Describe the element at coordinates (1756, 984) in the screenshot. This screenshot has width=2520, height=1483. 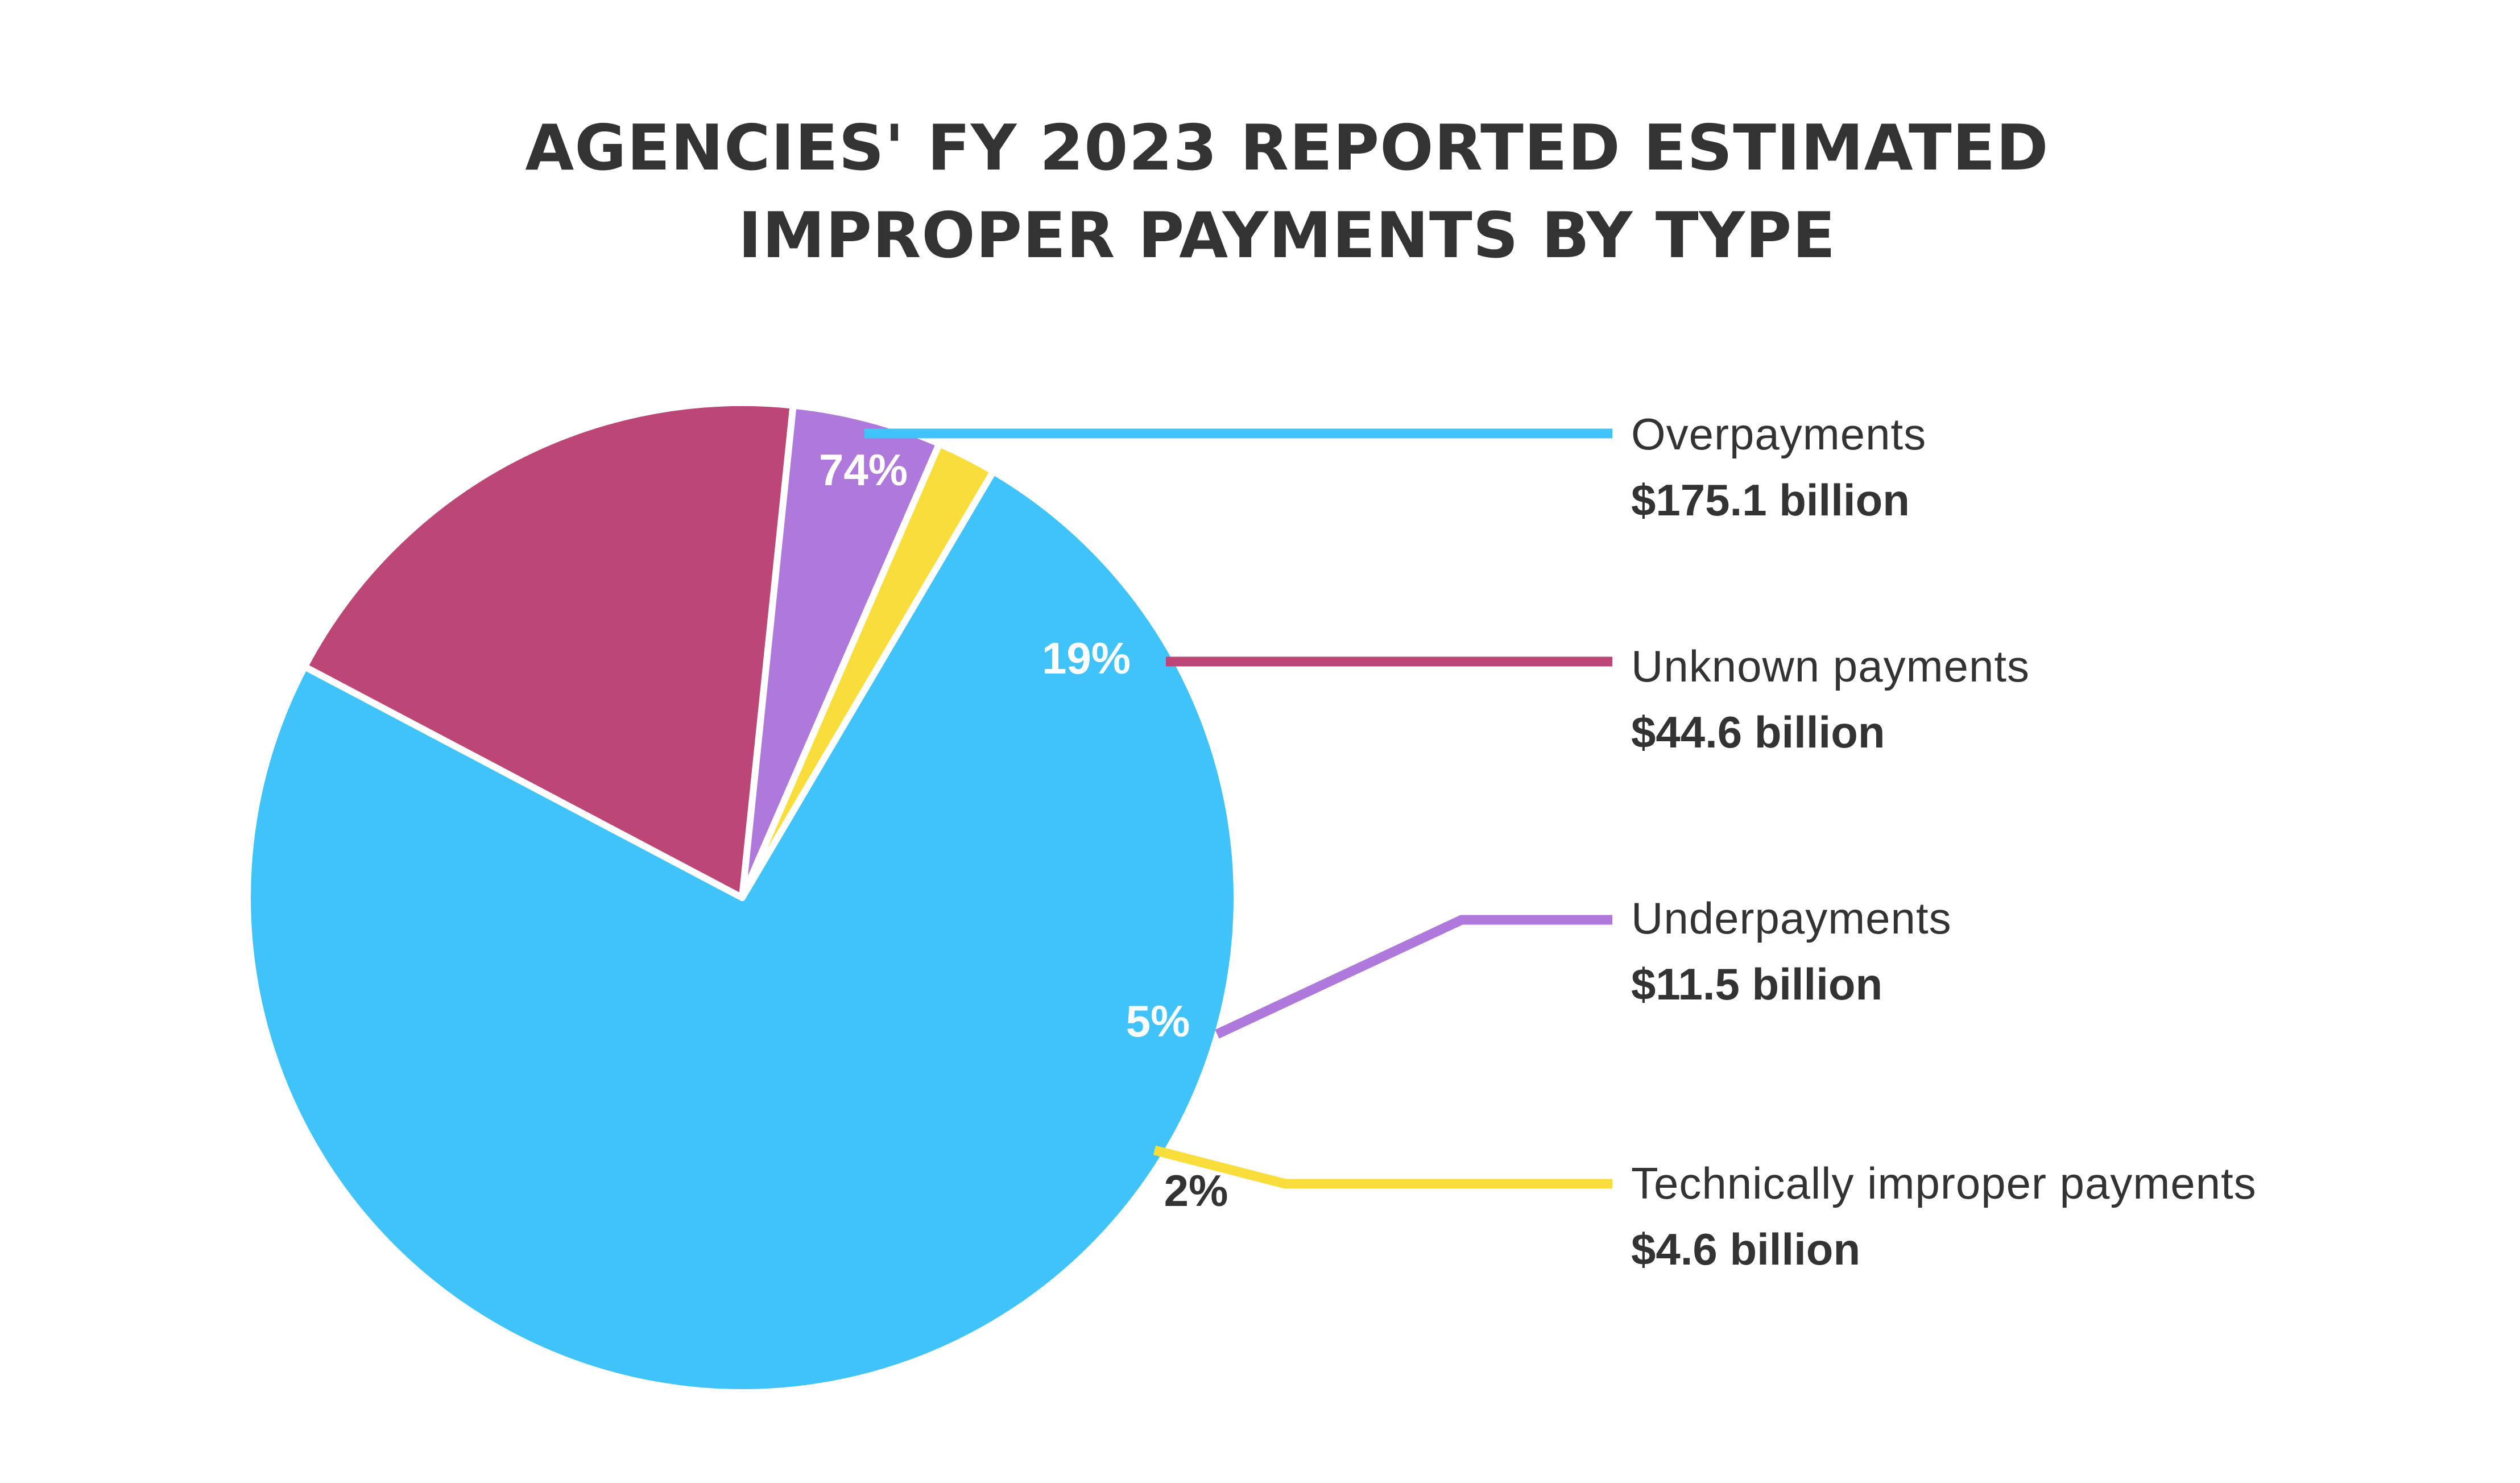
I see `legend-value-underpayments: $11.5 billion` at that location.